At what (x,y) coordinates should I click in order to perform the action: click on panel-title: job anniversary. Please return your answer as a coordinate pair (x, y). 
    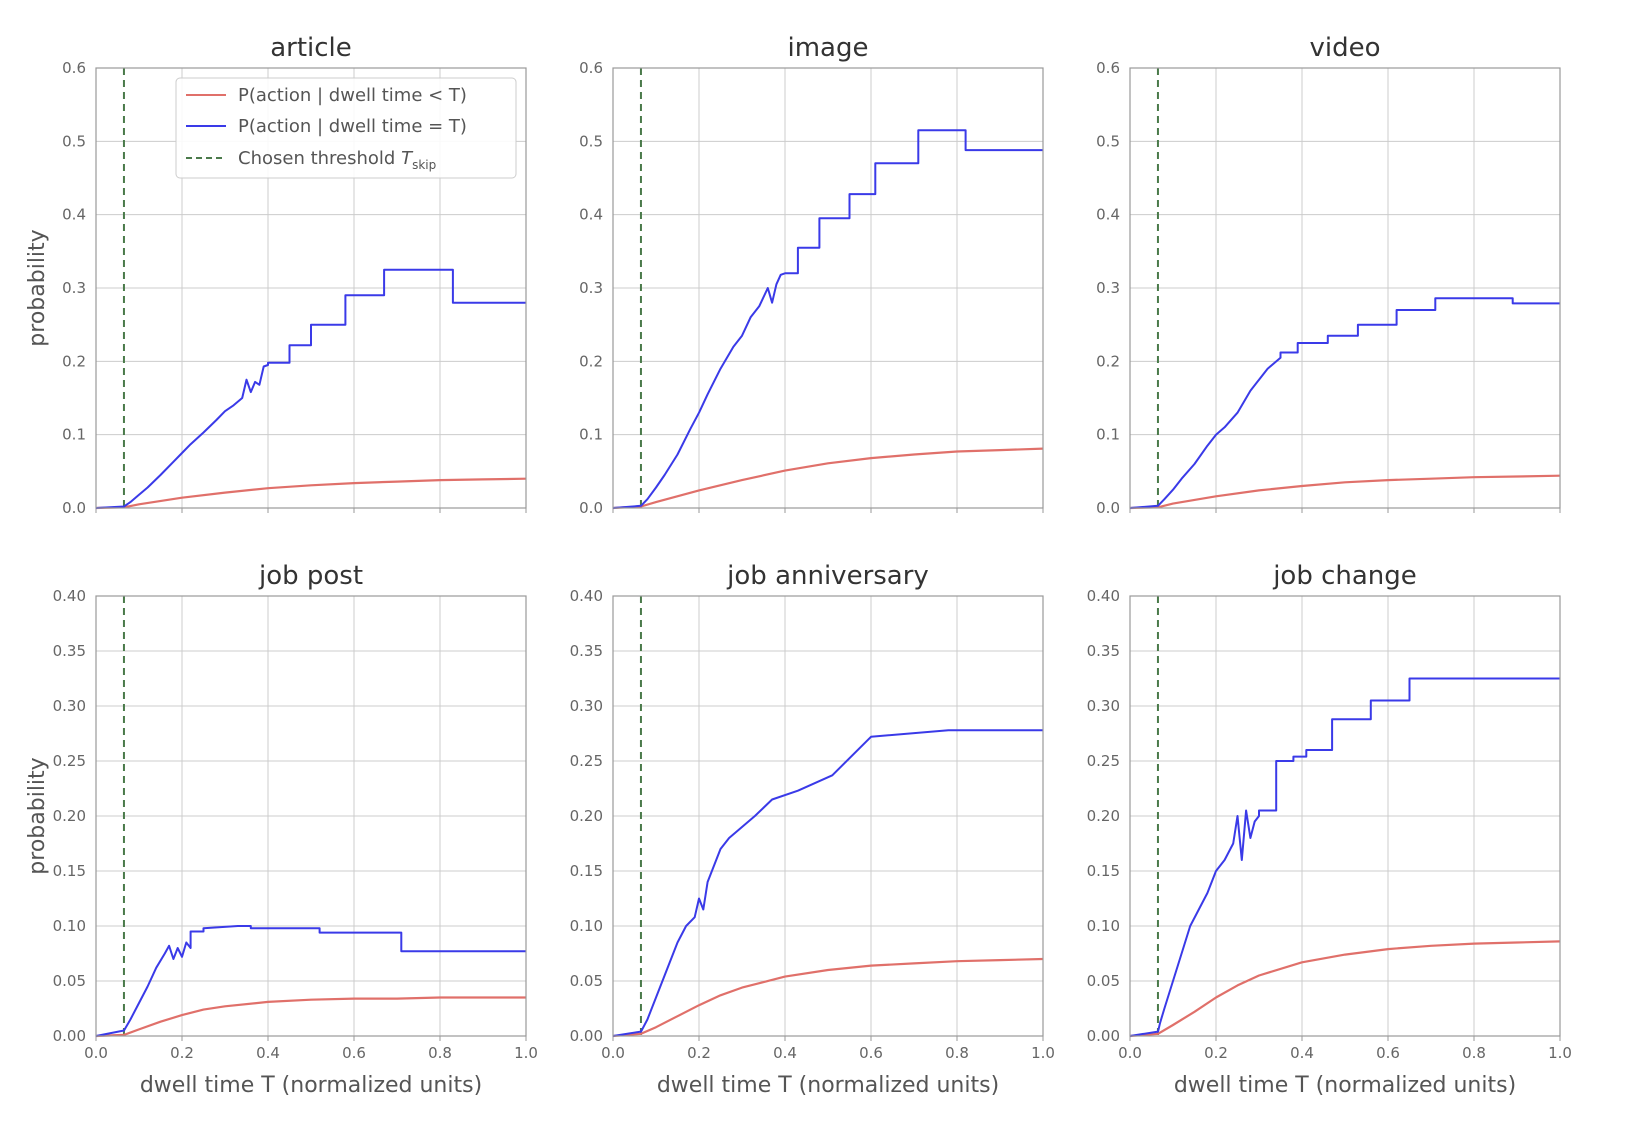
    Looking at the image, I should click on (827, 576).